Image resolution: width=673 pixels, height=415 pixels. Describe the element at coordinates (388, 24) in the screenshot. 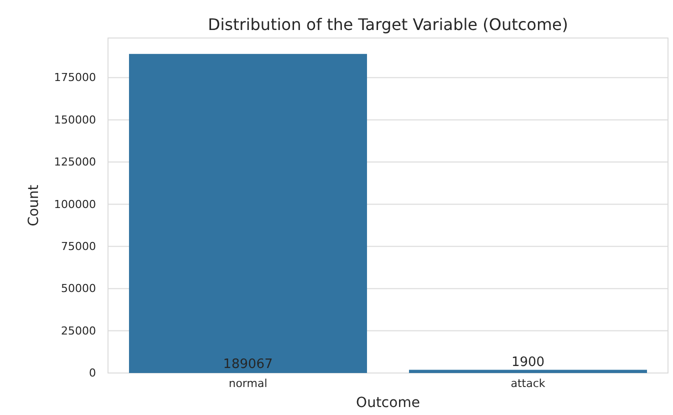

I see `chart-title: Distribution of the Target Variable (Outcome)` at that location.